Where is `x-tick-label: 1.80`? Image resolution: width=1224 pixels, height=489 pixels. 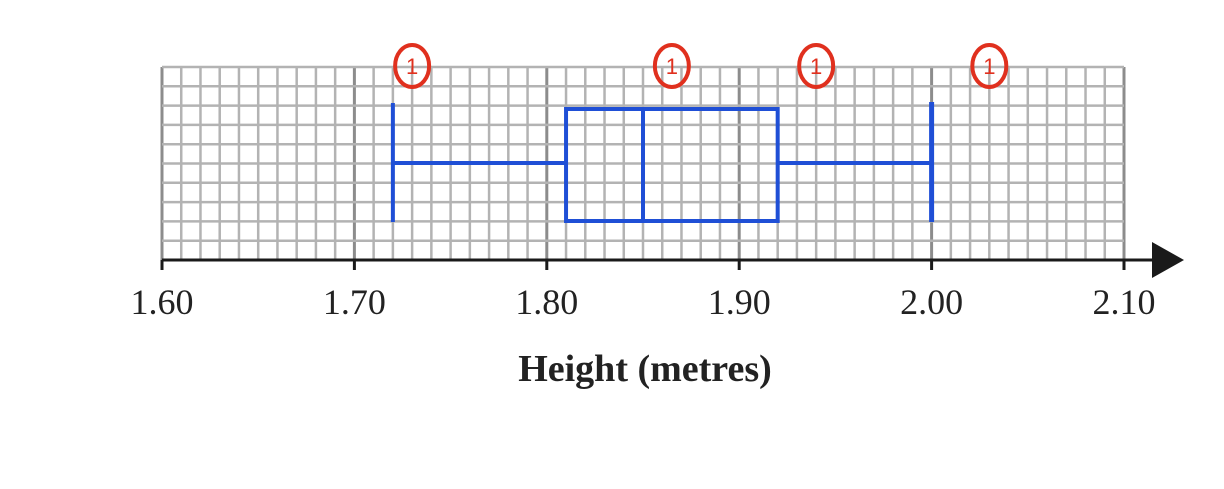 x-tick-label: 1.80 is located at coordinates (546, 302).